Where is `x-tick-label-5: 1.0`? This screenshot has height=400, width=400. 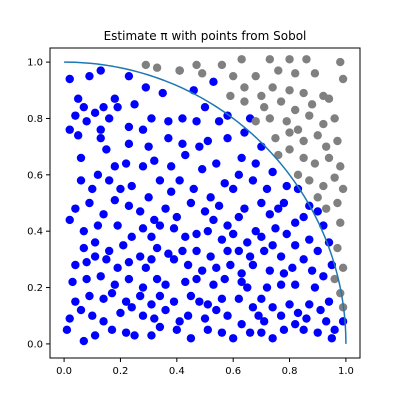
x-tick-label-5: 1.0 is located at coordinates (346, 371).